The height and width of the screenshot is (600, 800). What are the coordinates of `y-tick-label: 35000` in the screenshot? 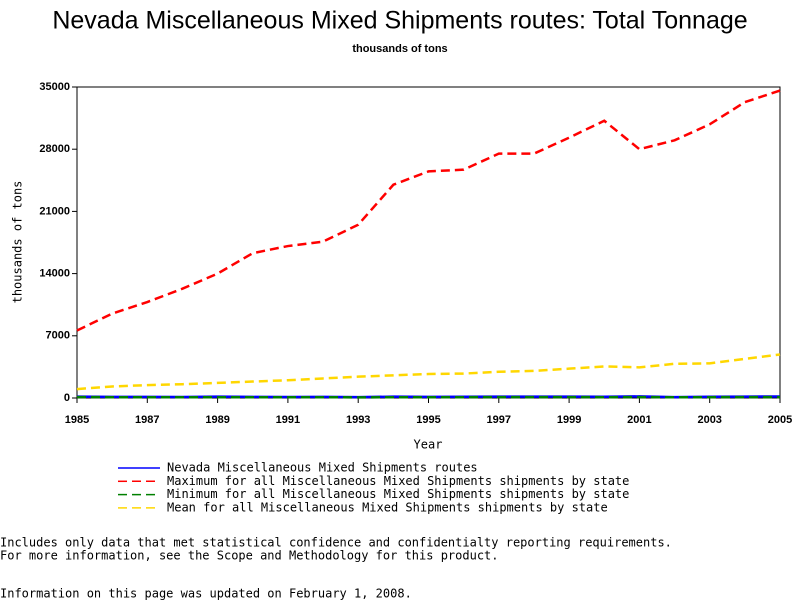 It's located at (54, 87).